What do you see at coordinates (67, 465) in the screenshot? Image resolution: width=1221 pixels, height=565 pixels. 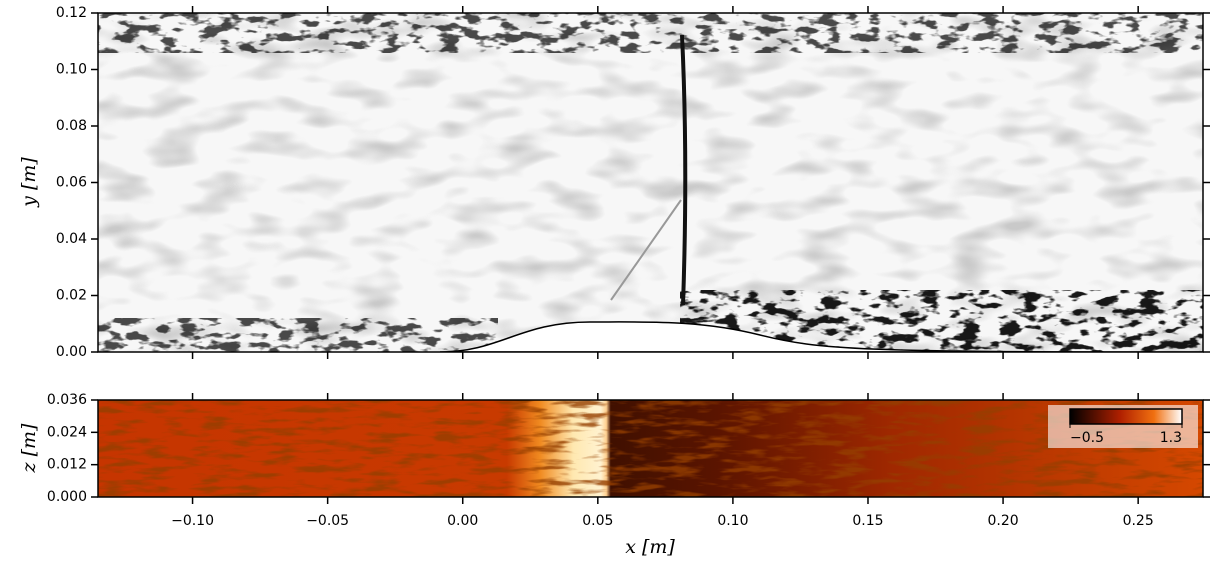 I see `y-tick-label: 0.012` at bounding box center [67, 465].